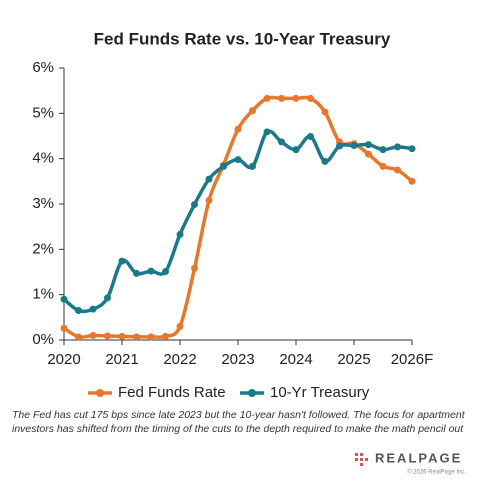 This screenshot has width=484, height=482. Describe the element at coordinates (418, 457) in the screenshot. I see `logo: REALPAGE` at that location.